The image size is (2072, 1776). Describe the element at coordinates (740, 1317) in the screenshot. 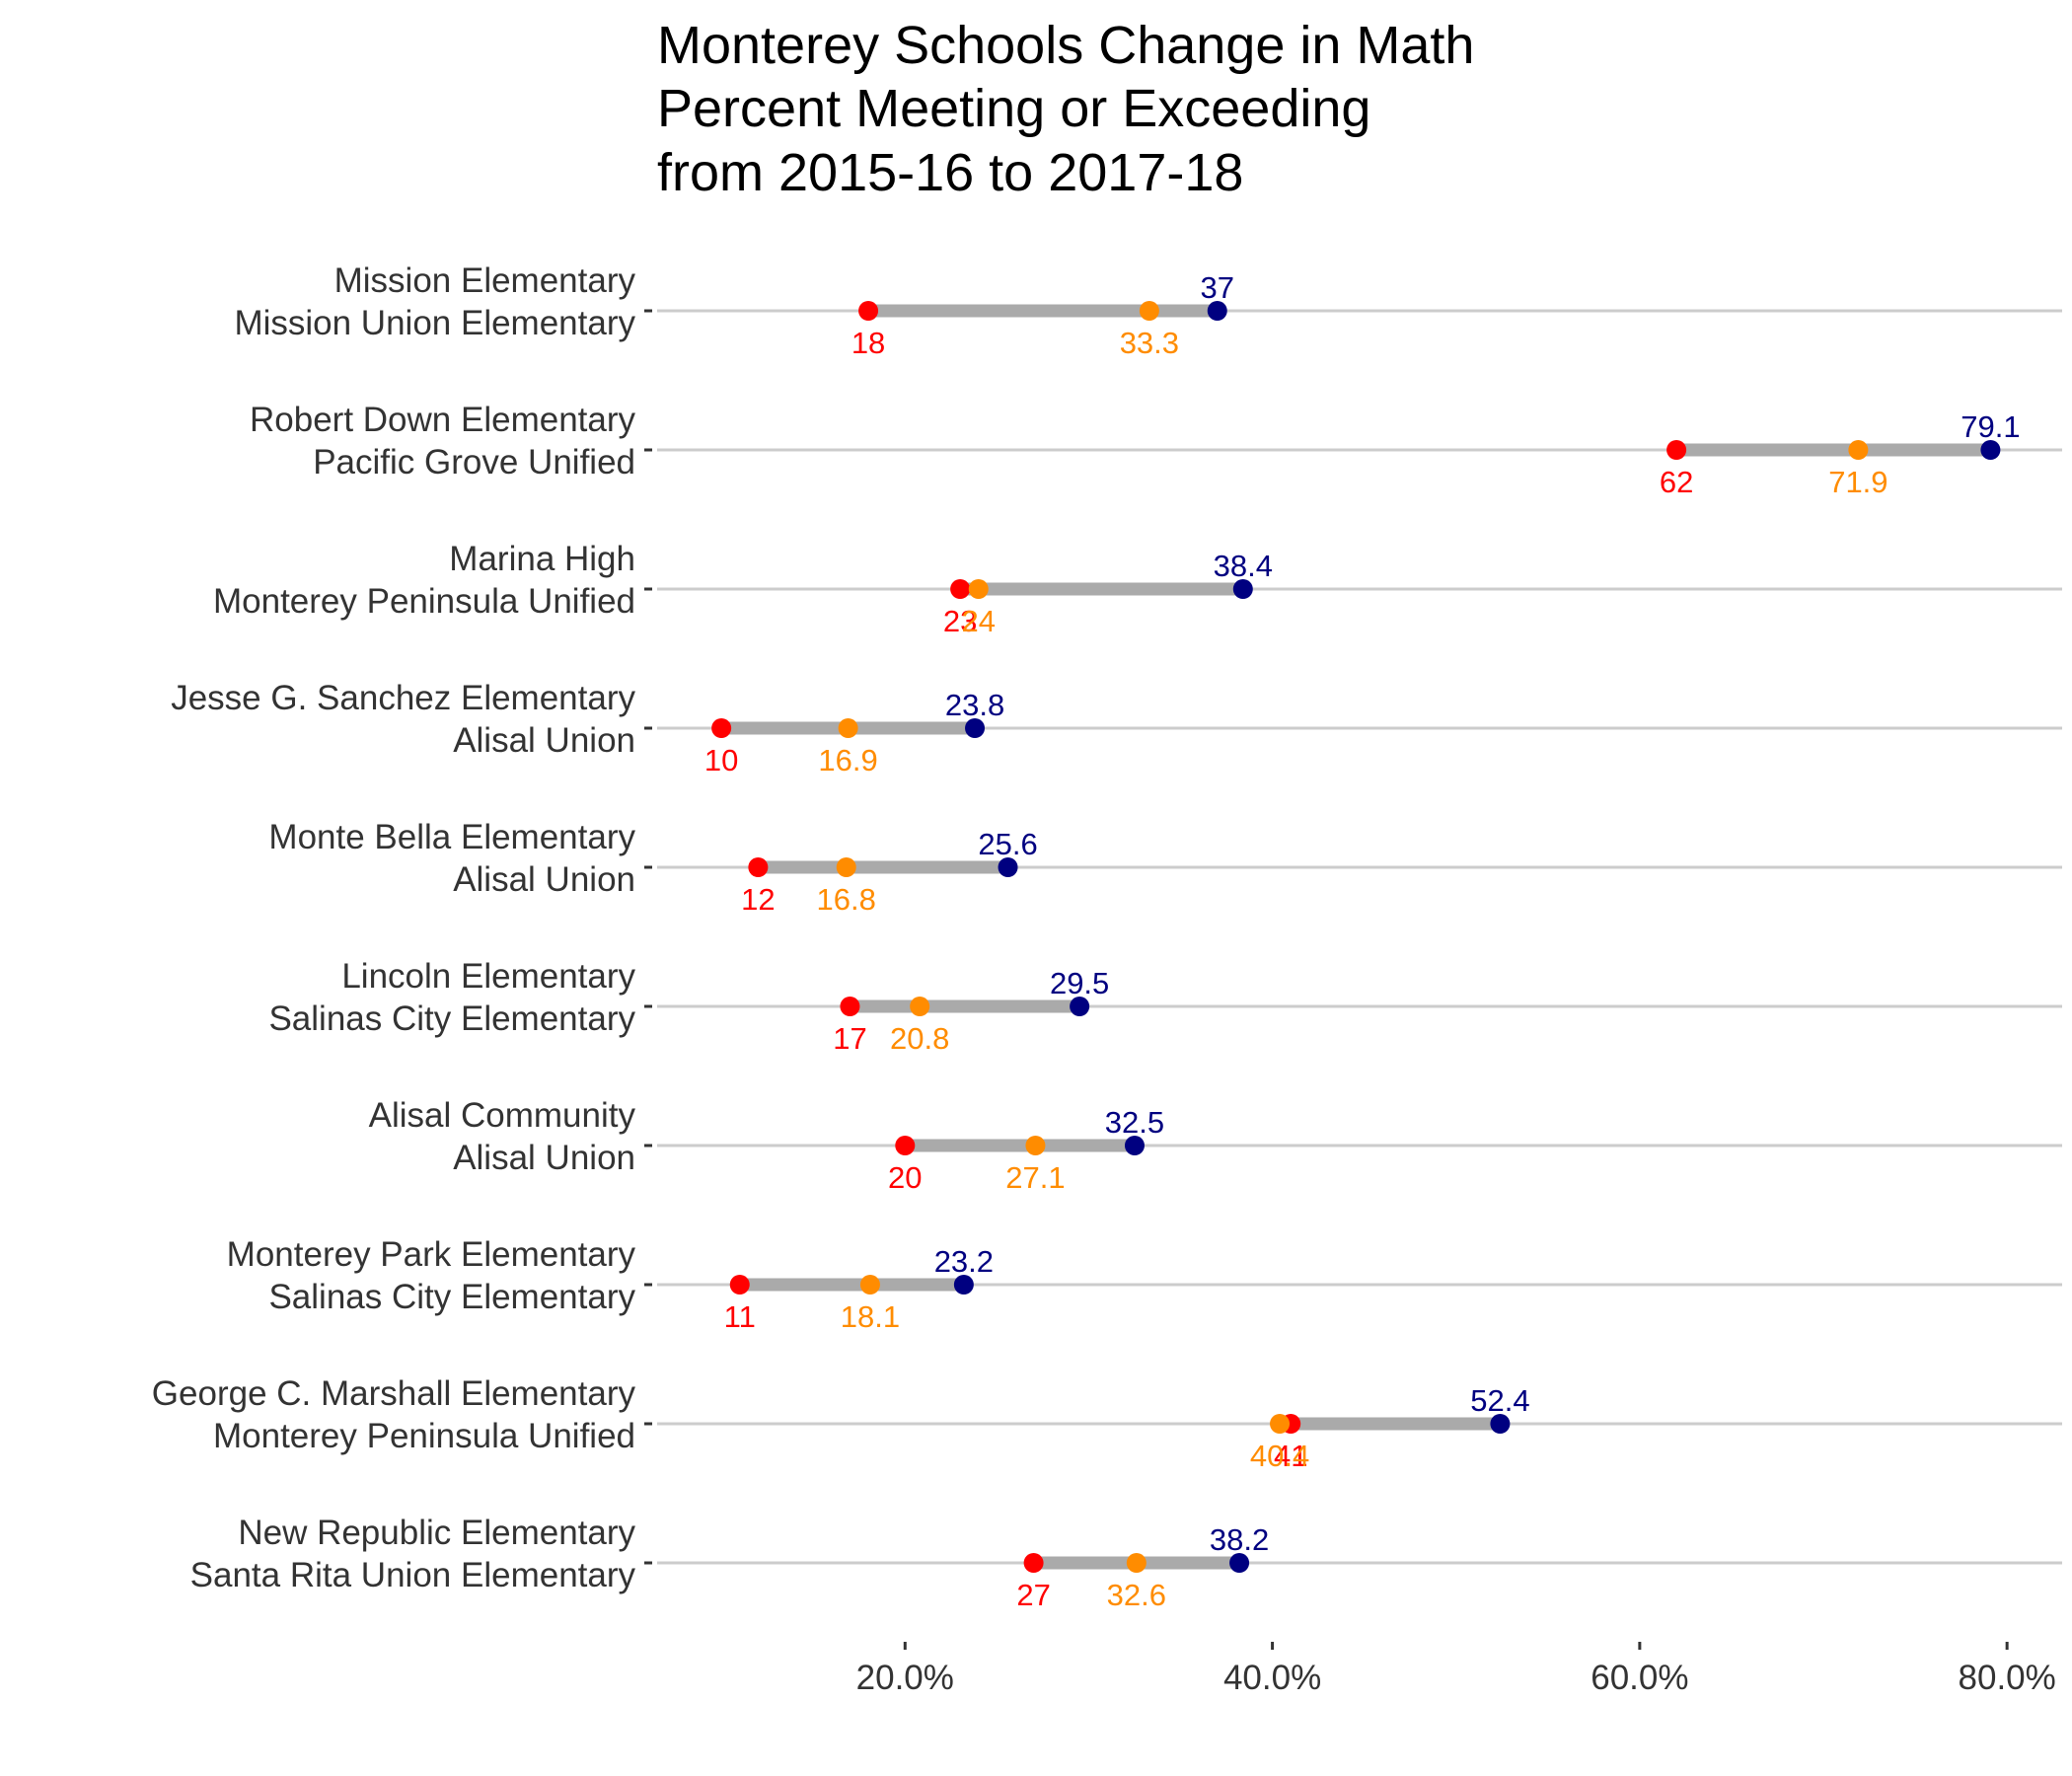

I see `start-value-label: 11` at that location.